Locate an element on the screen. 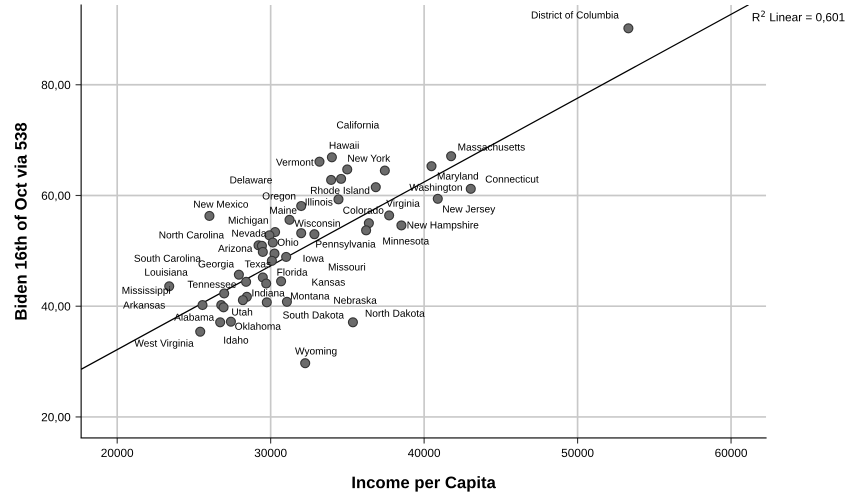  annotation: Kansas is located at coordinates (328, 282).